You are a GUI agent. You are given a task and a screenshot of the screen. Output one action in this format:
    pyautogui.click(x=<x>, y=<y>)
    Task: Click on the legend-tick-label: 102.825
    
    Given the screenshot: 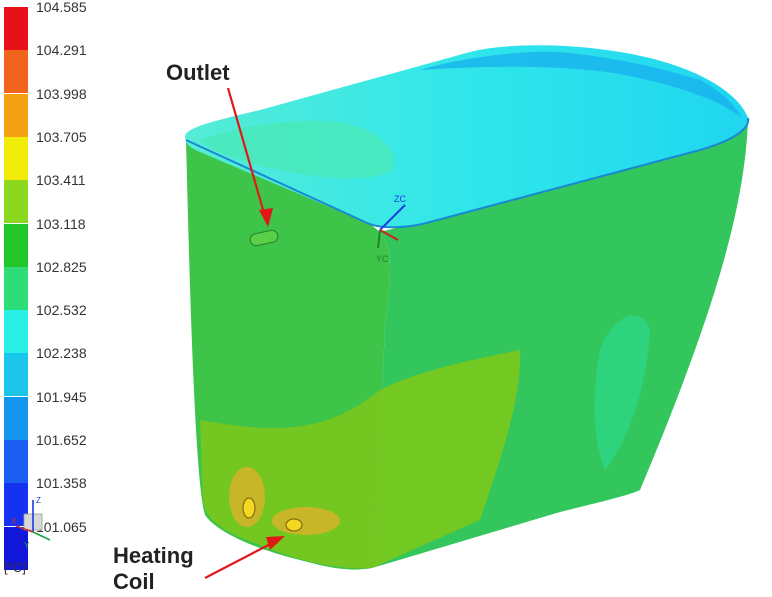 What is the action you would take?
    pyautogui.click(x=61, y=266)
    